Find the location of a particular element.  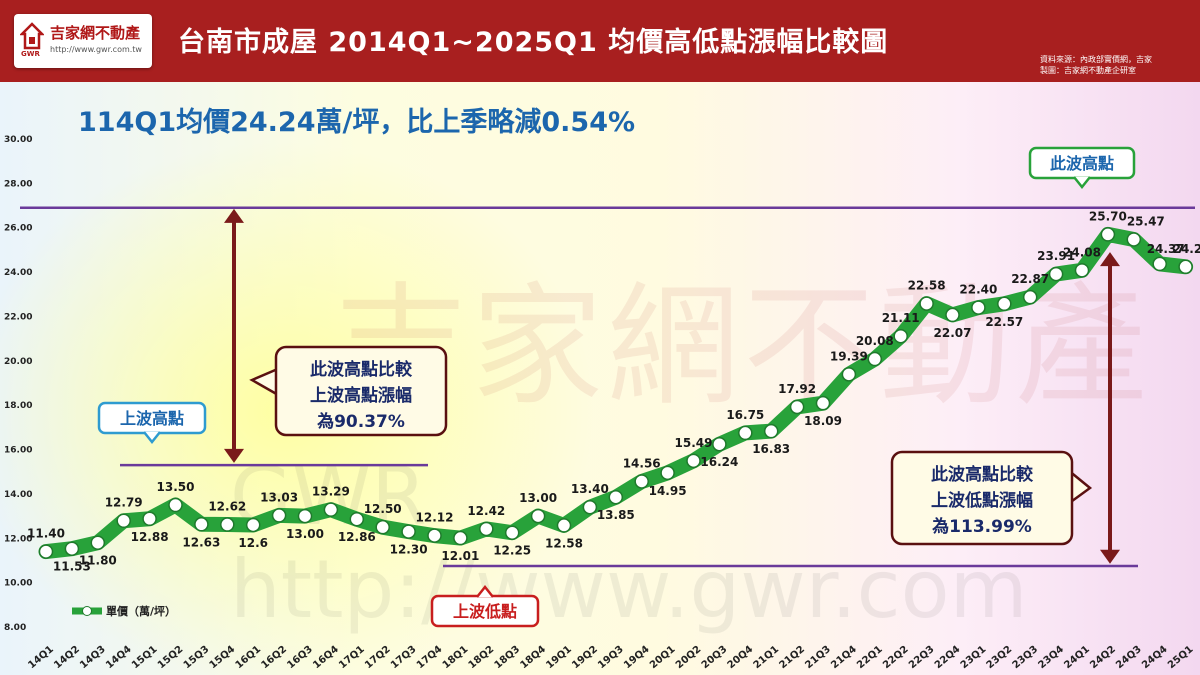

logo-url: http://www.gwr.com.tw is located at coordinates (96, 49).